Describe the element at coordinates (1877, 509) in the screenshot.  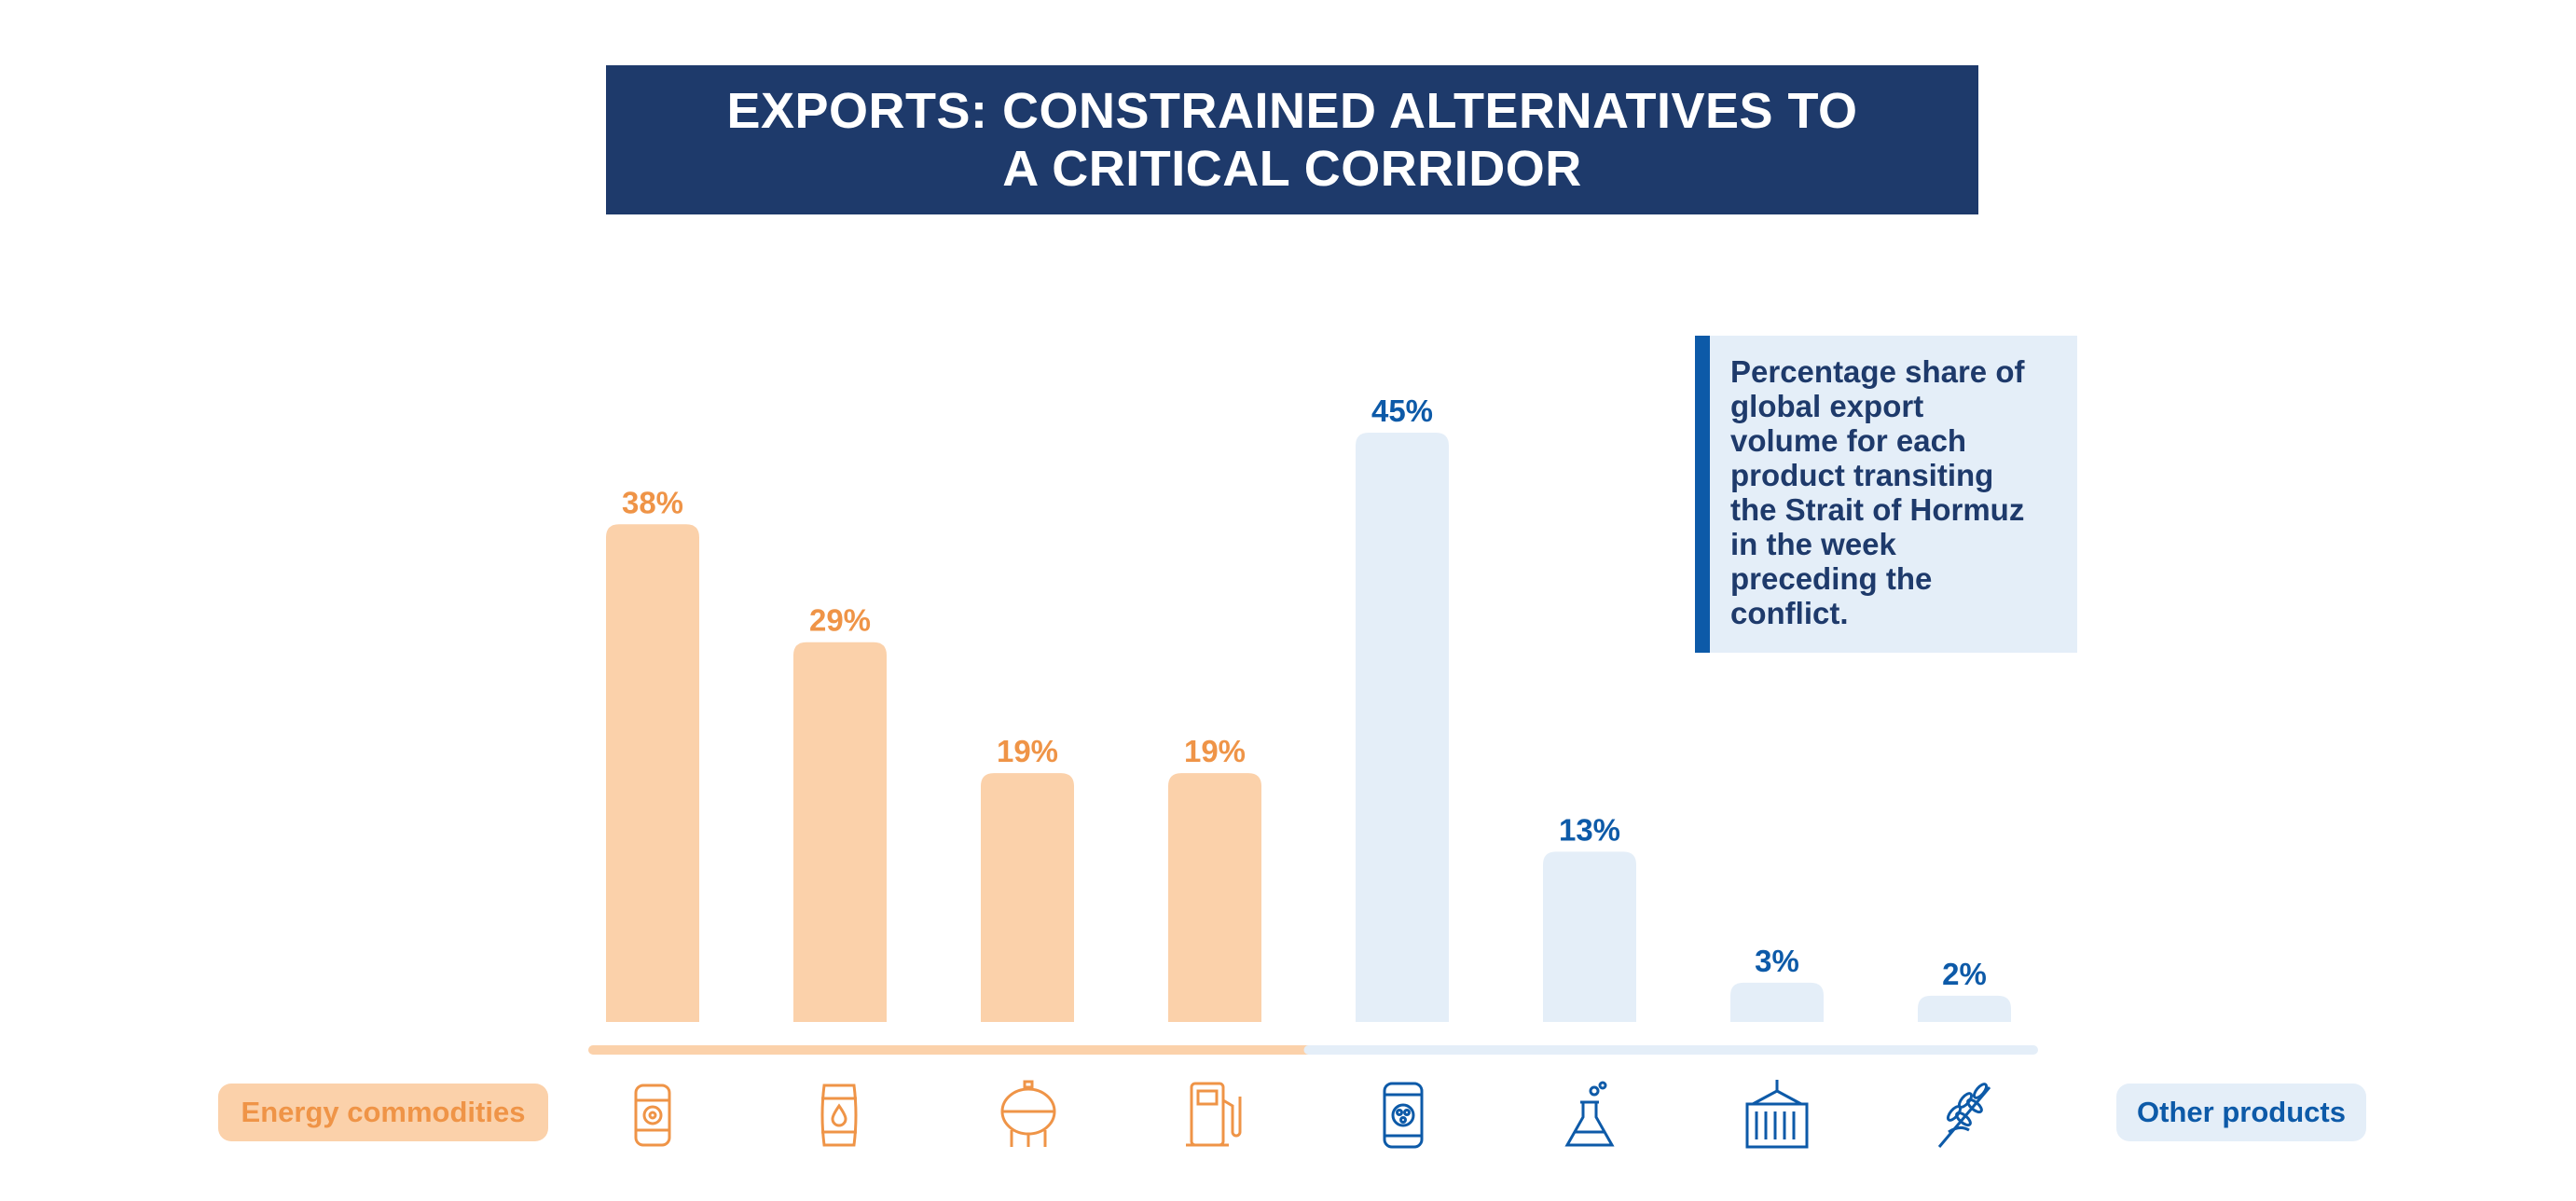
I see `note-line: the Strait of Hormuz` at that location.